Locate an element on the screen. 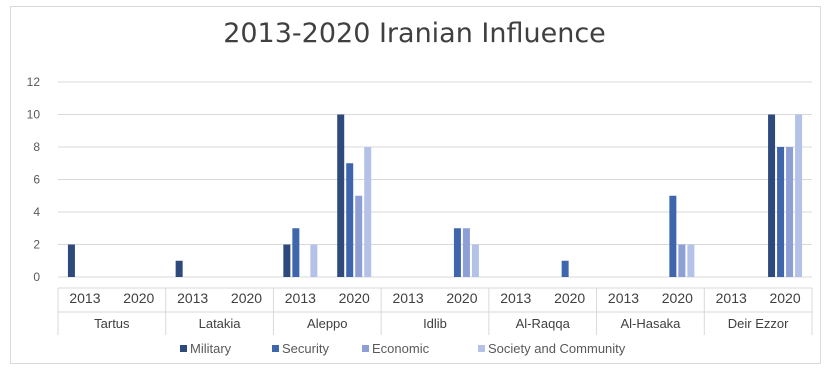  y-tick-label: 8 is located at coordinates (36, 147).